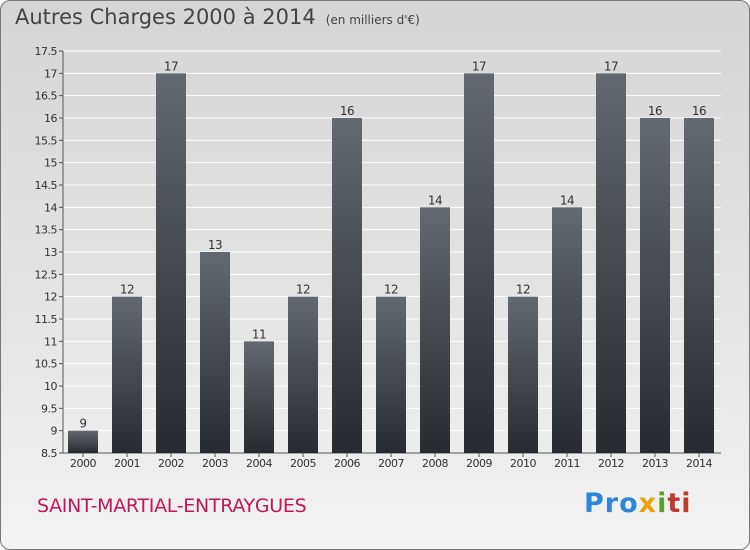 The image size is (750, 550). What do you see at coordinates (655, 285) in the screenshot?
I see `bar-2013` at bounding box center [655, 285].